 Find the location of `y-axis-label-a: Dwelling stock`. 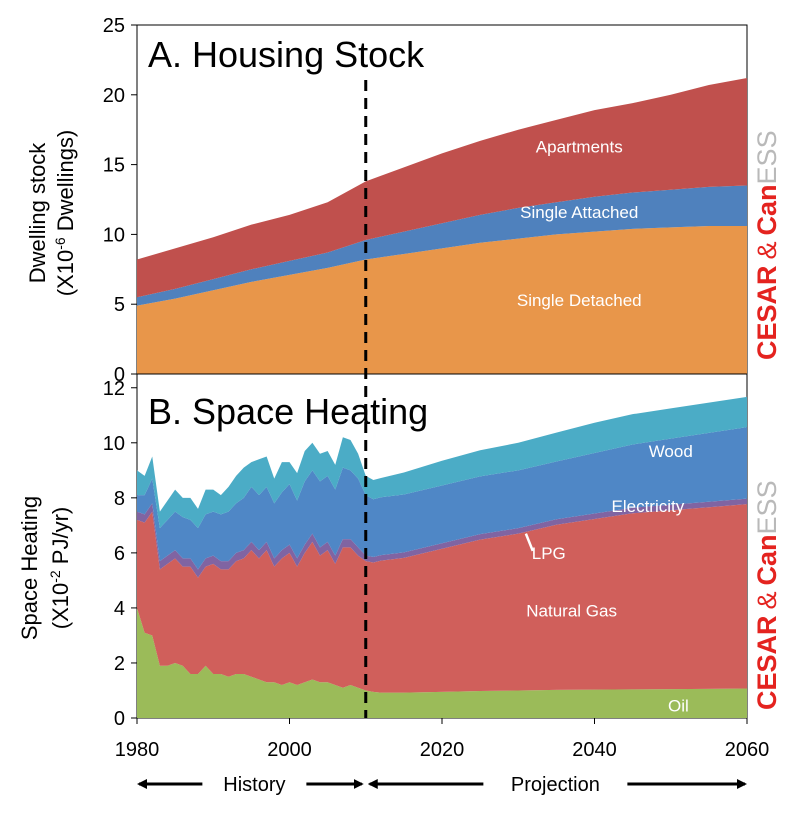

y-axis-label-a: Dwelling stock is located at coordinates (37, 213).